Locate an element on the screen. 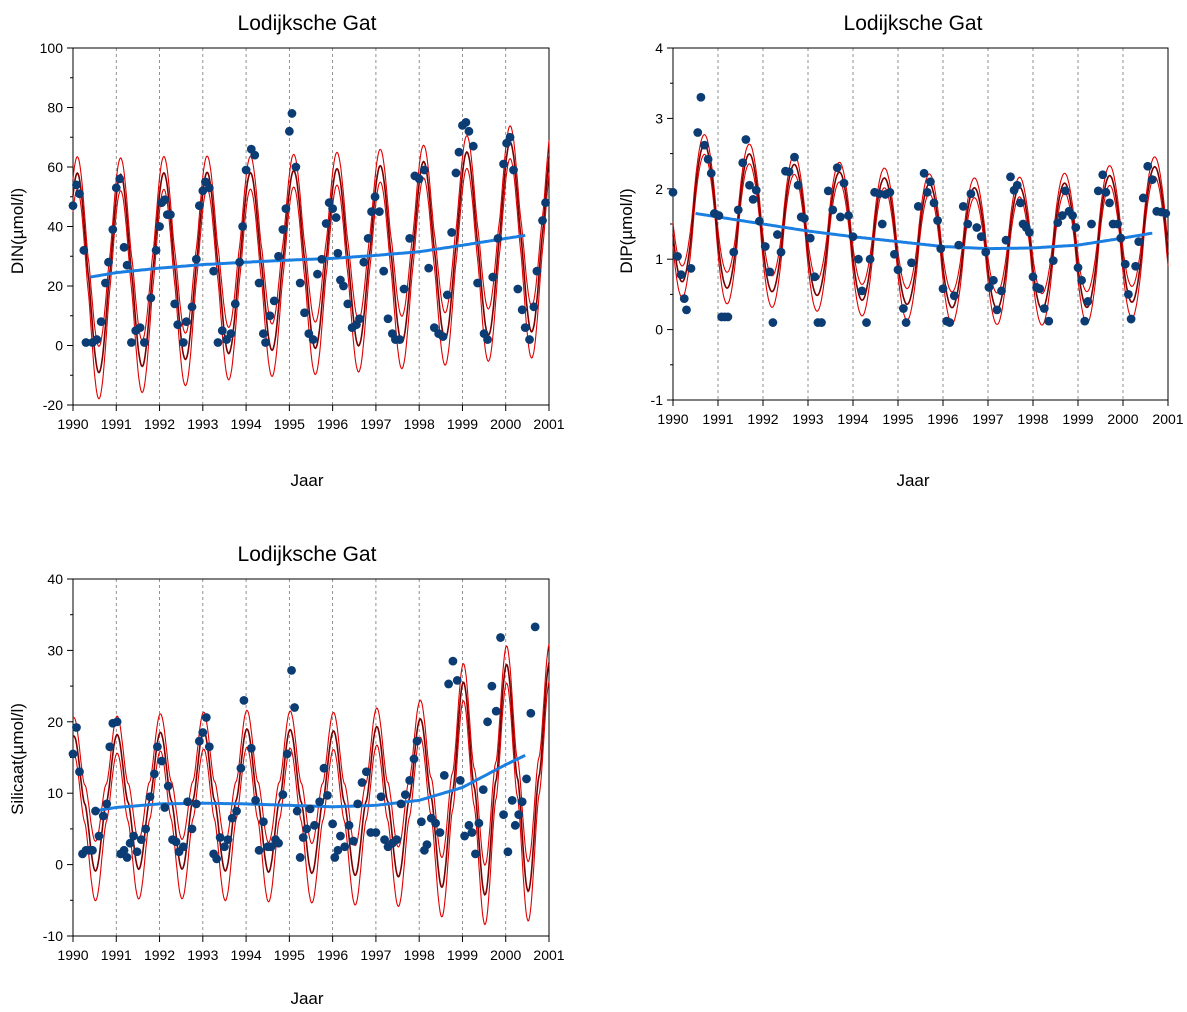  y-tick-label: 60 is located at coordinates (55, 167).